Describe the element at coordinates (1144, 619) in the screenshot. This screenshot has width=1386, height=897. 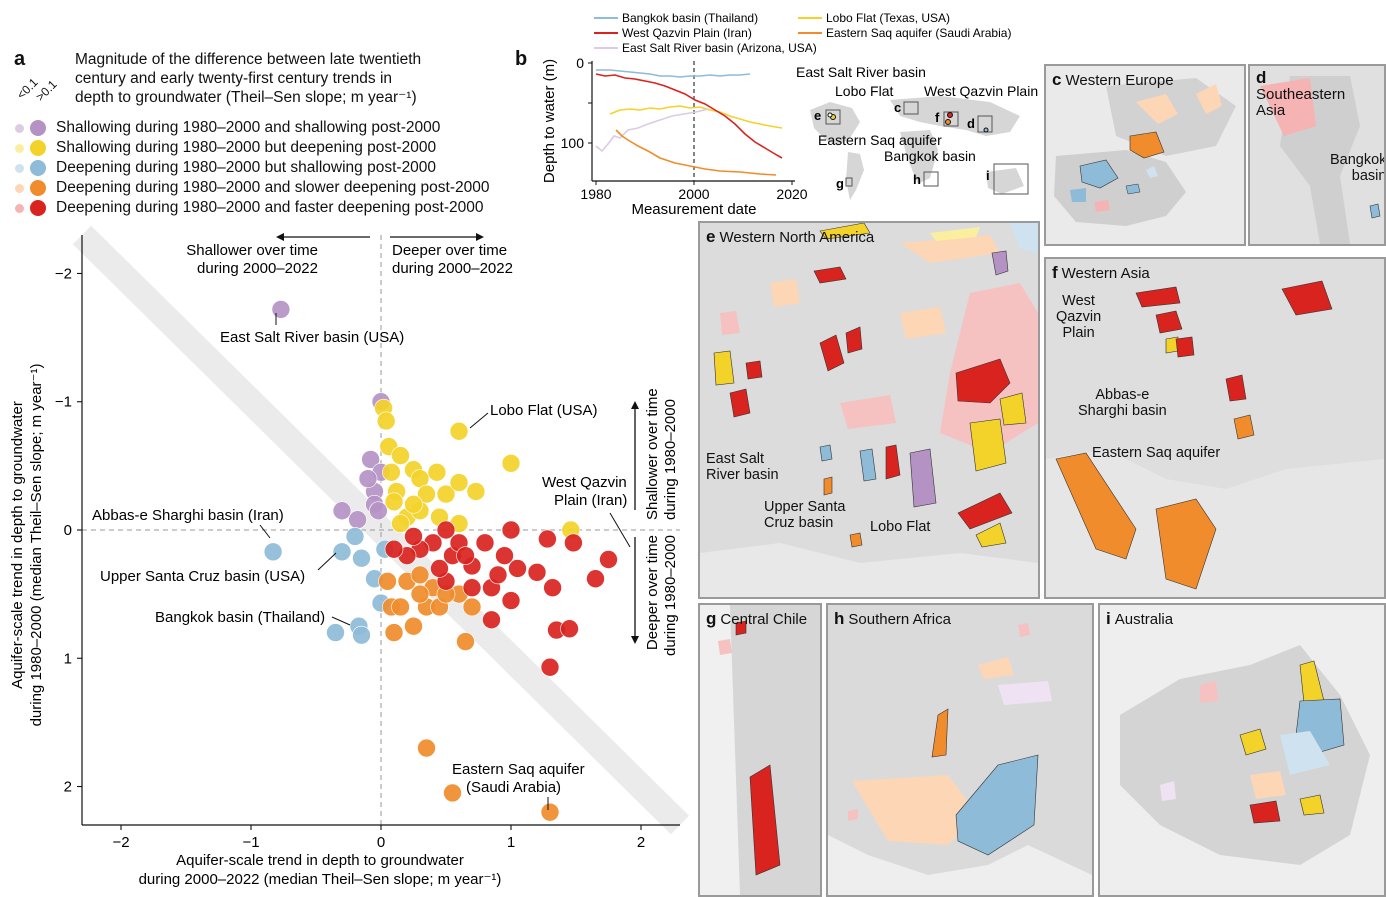
I see `map-i-title-text: Australia` at that location.